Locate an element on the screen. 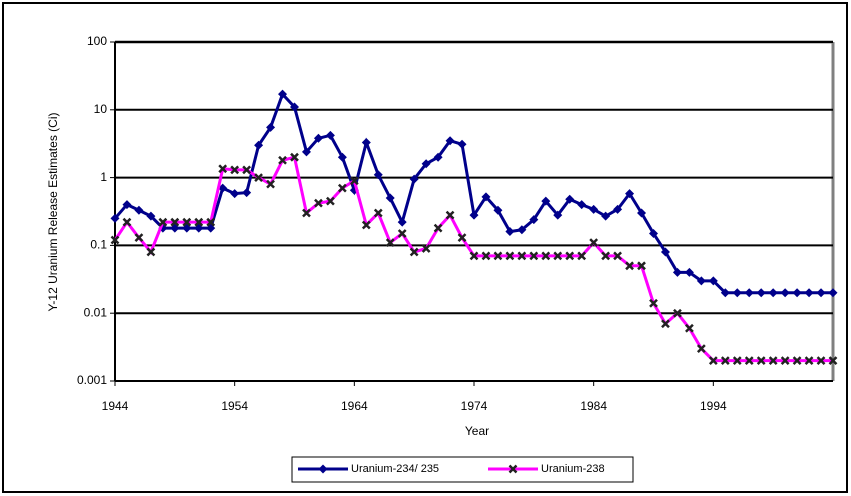  y-tick-label: 0.01 is located at coordinates (96, 312).